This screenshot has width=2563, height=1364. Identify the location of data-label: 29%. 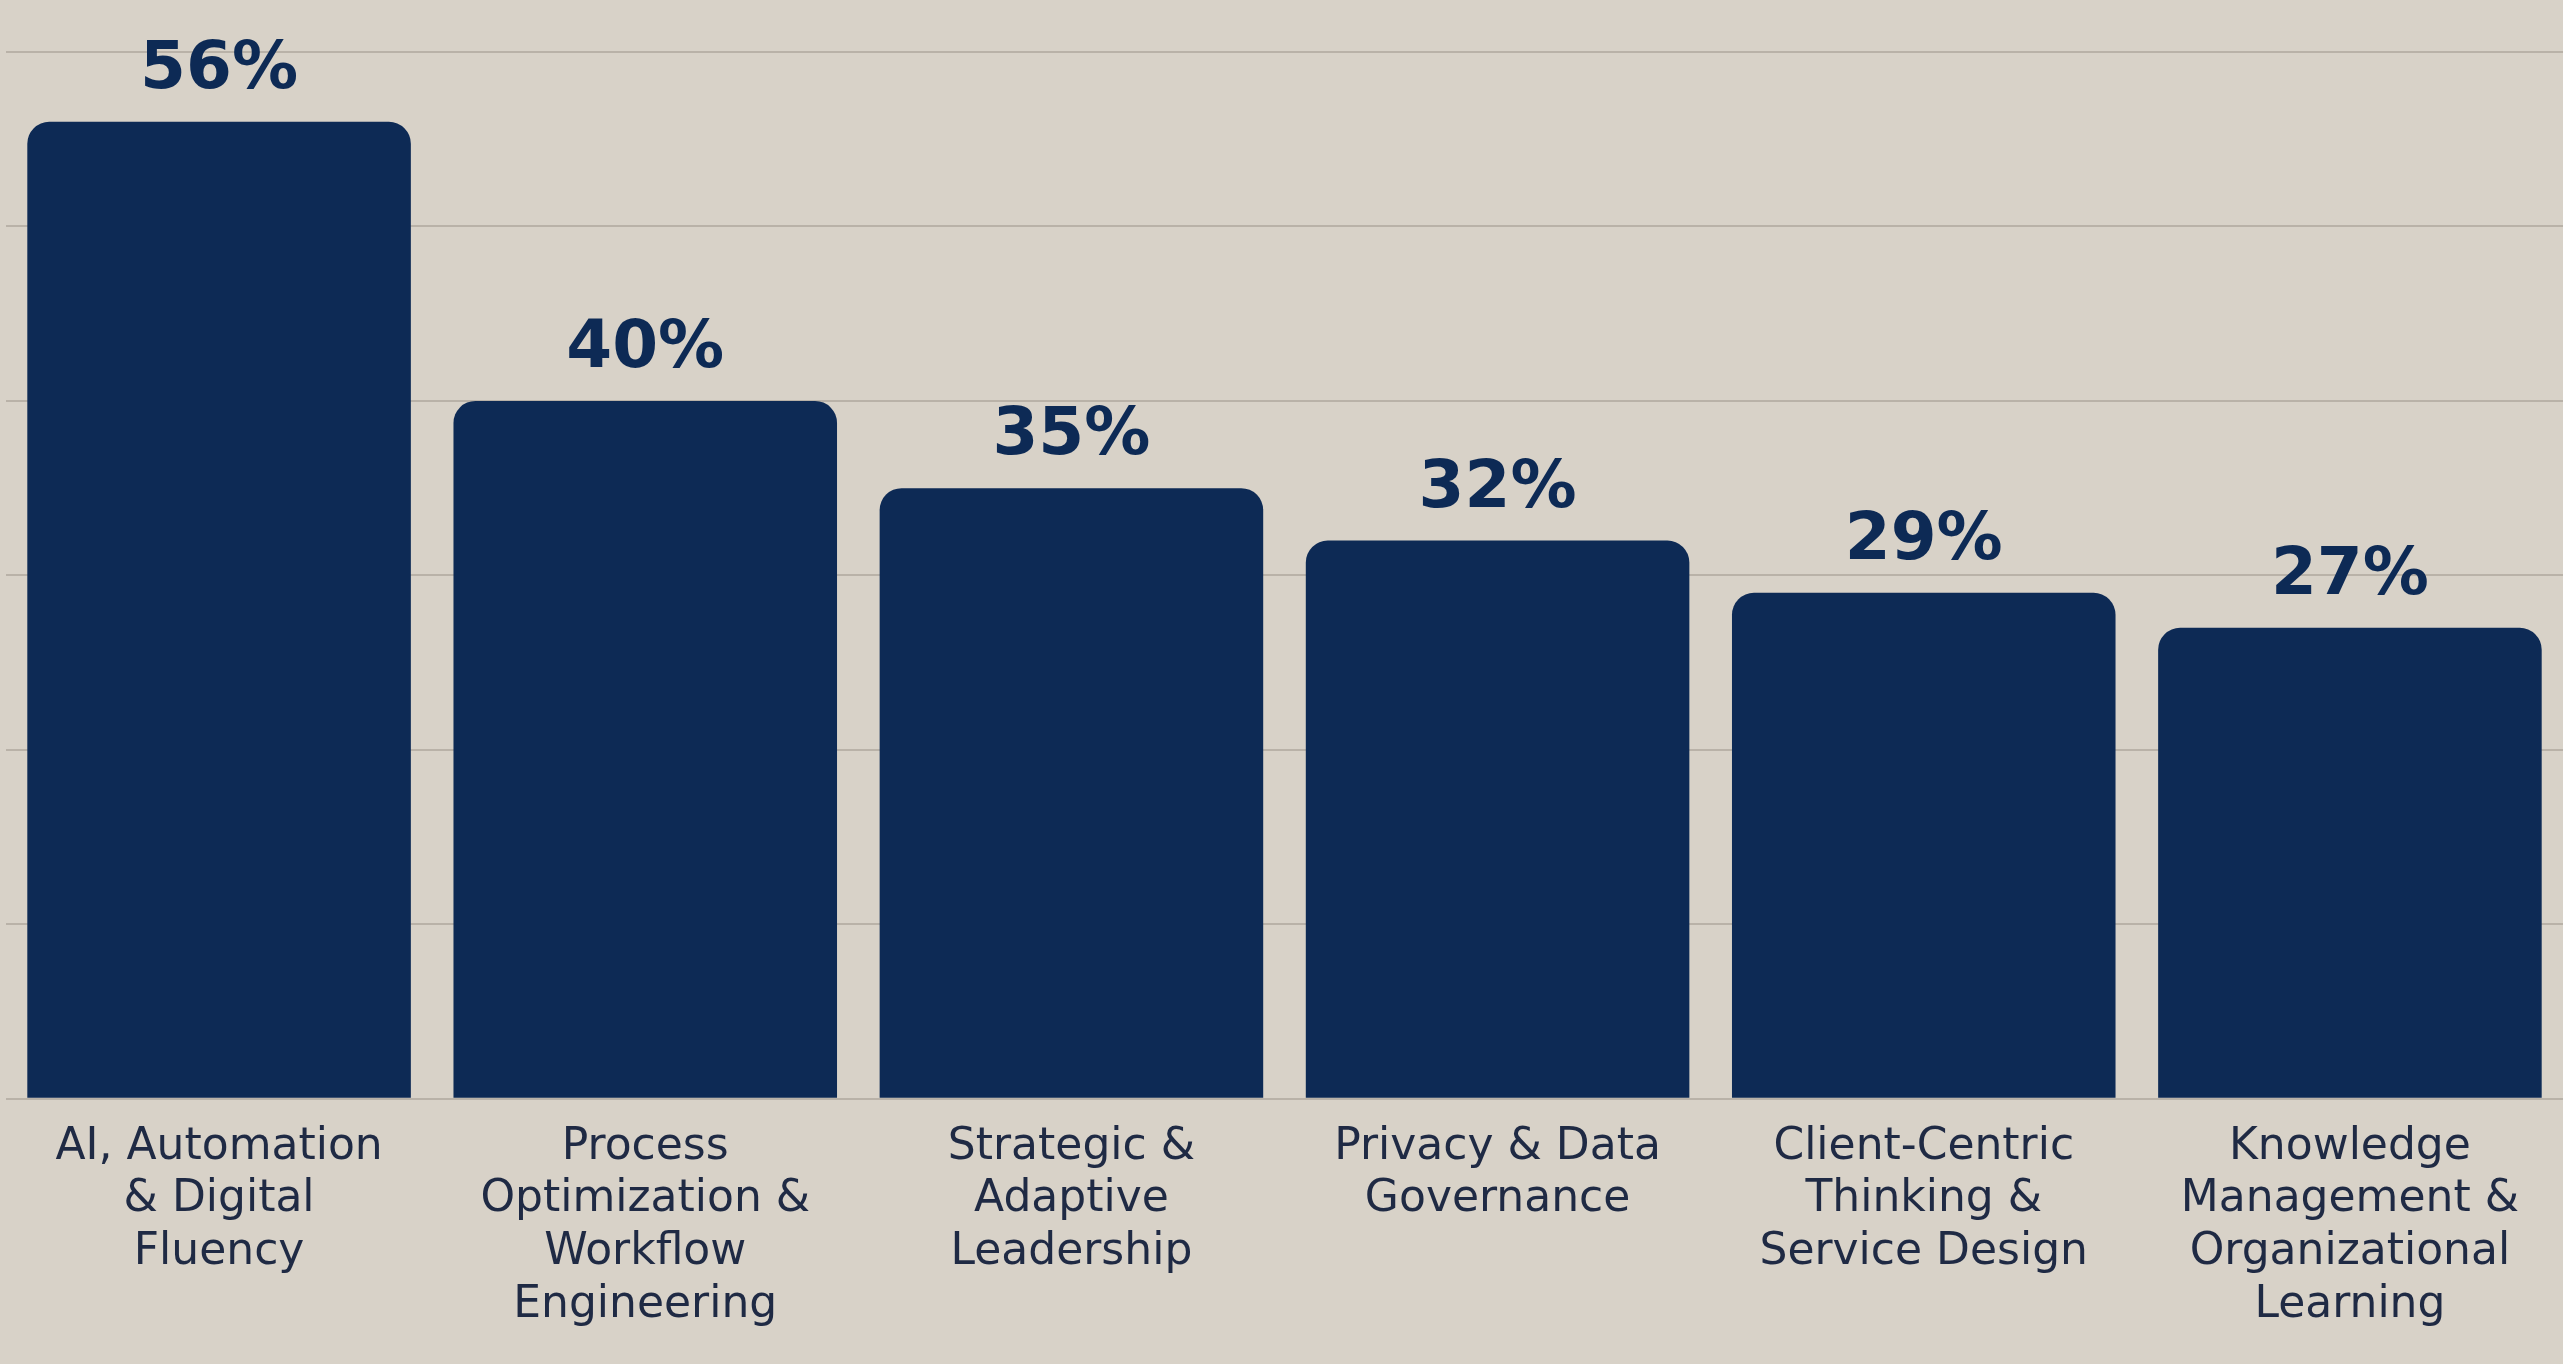
(1923, 536).